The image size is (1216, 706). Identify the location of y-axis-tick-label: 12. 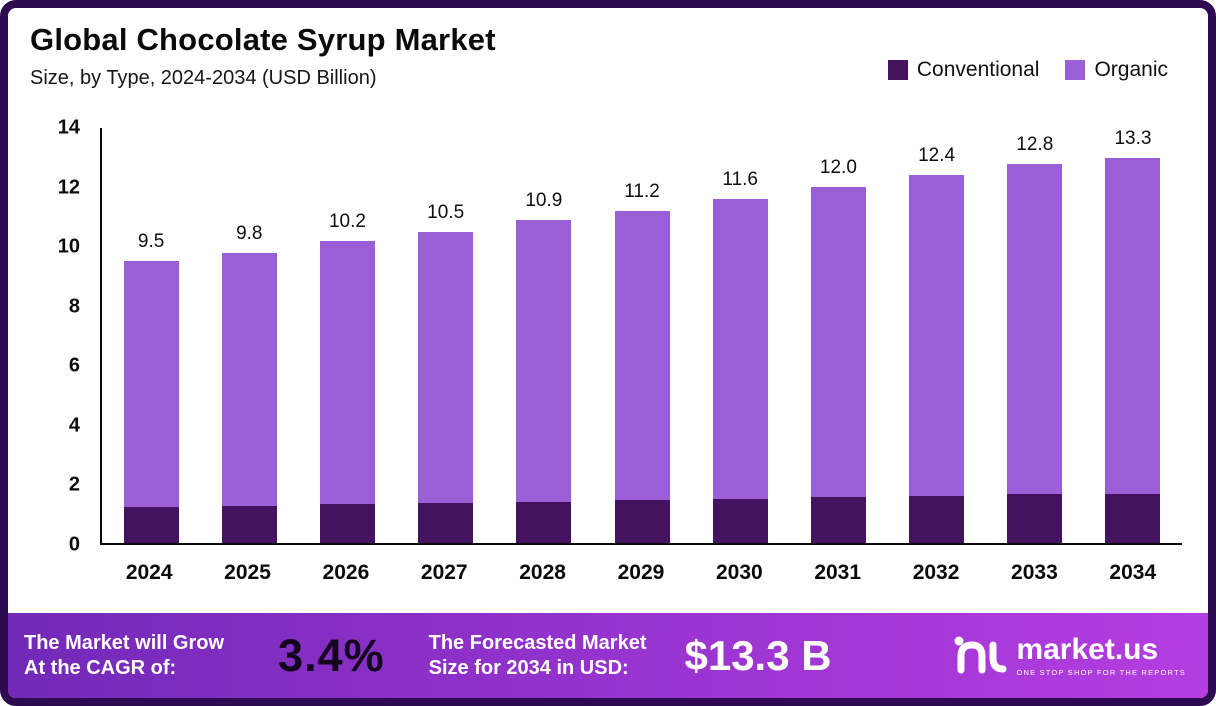
(68, 187).